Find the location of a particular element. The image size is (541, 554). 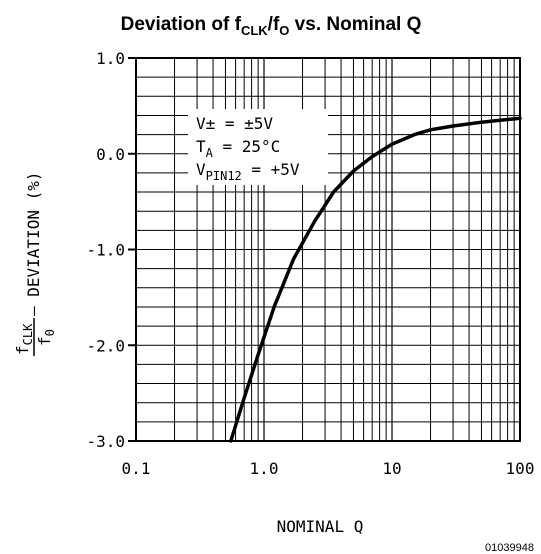

x-tick-labels: 0.1 1.0 10 100 is located at coordinates (328, 468).